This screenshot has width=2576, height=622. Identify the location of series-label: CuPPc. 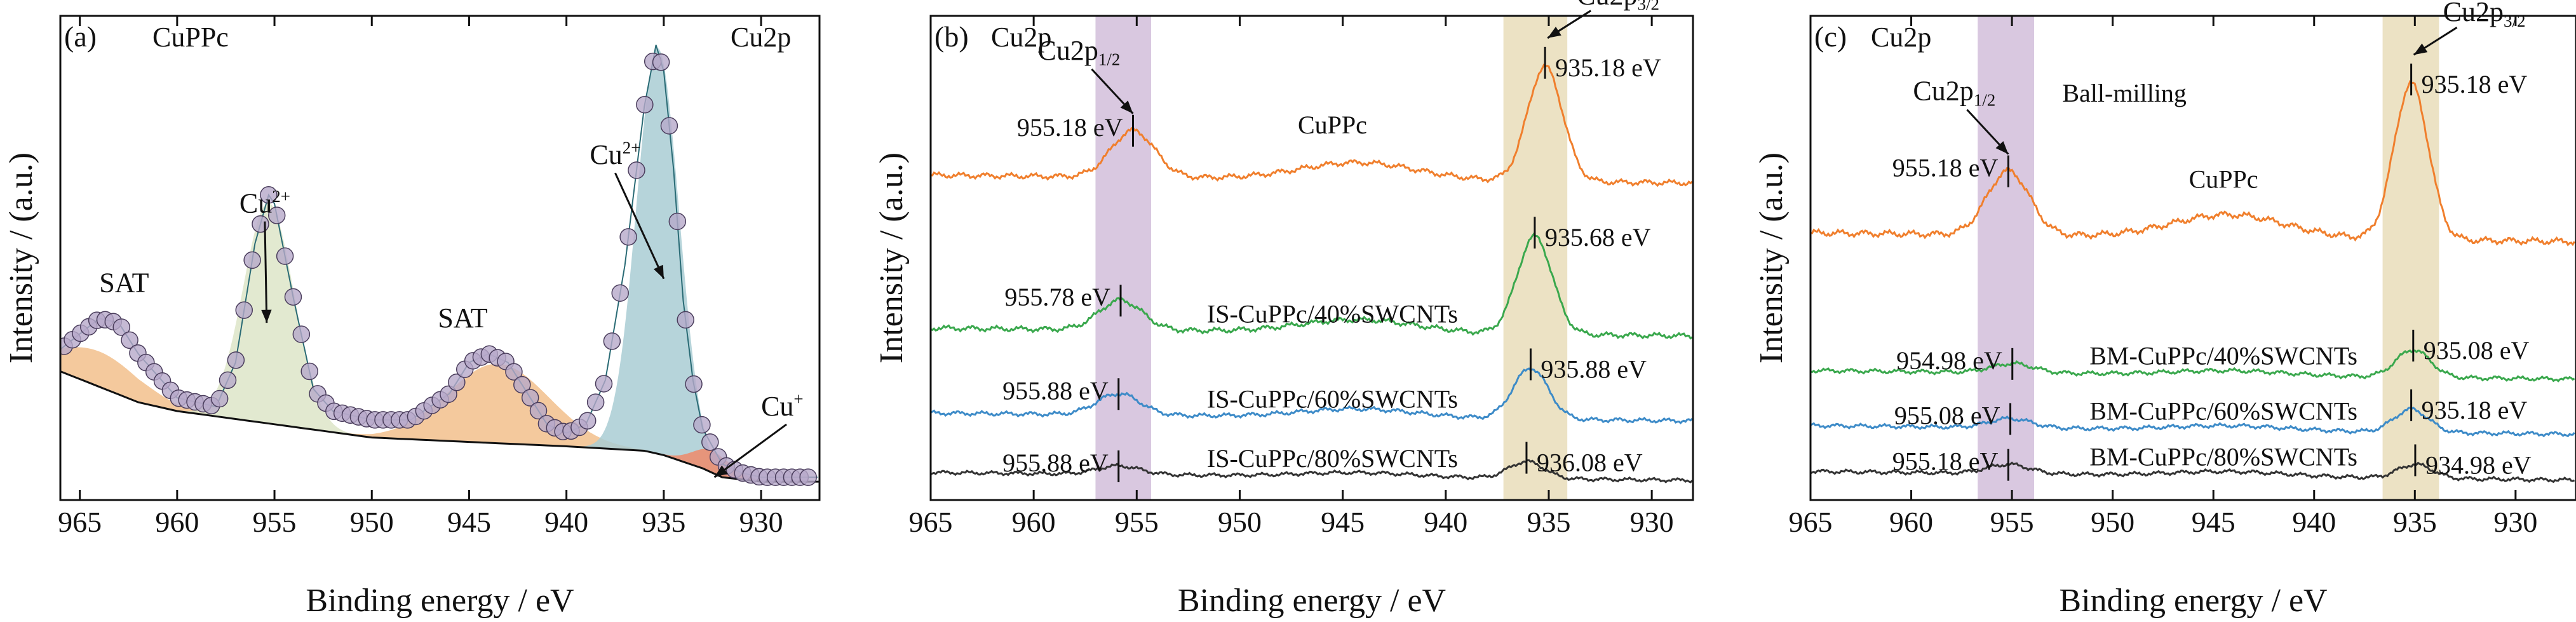
(2223, 179).